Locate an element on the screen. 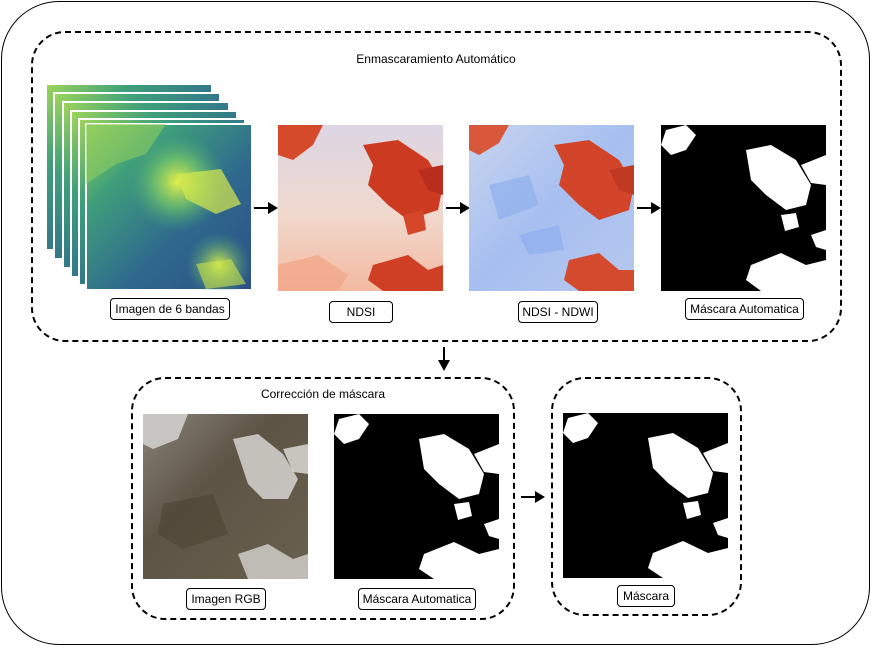 This screenshot has width=873, height=648. final-mask-label: Máscara is located at coordinates (646, 596).